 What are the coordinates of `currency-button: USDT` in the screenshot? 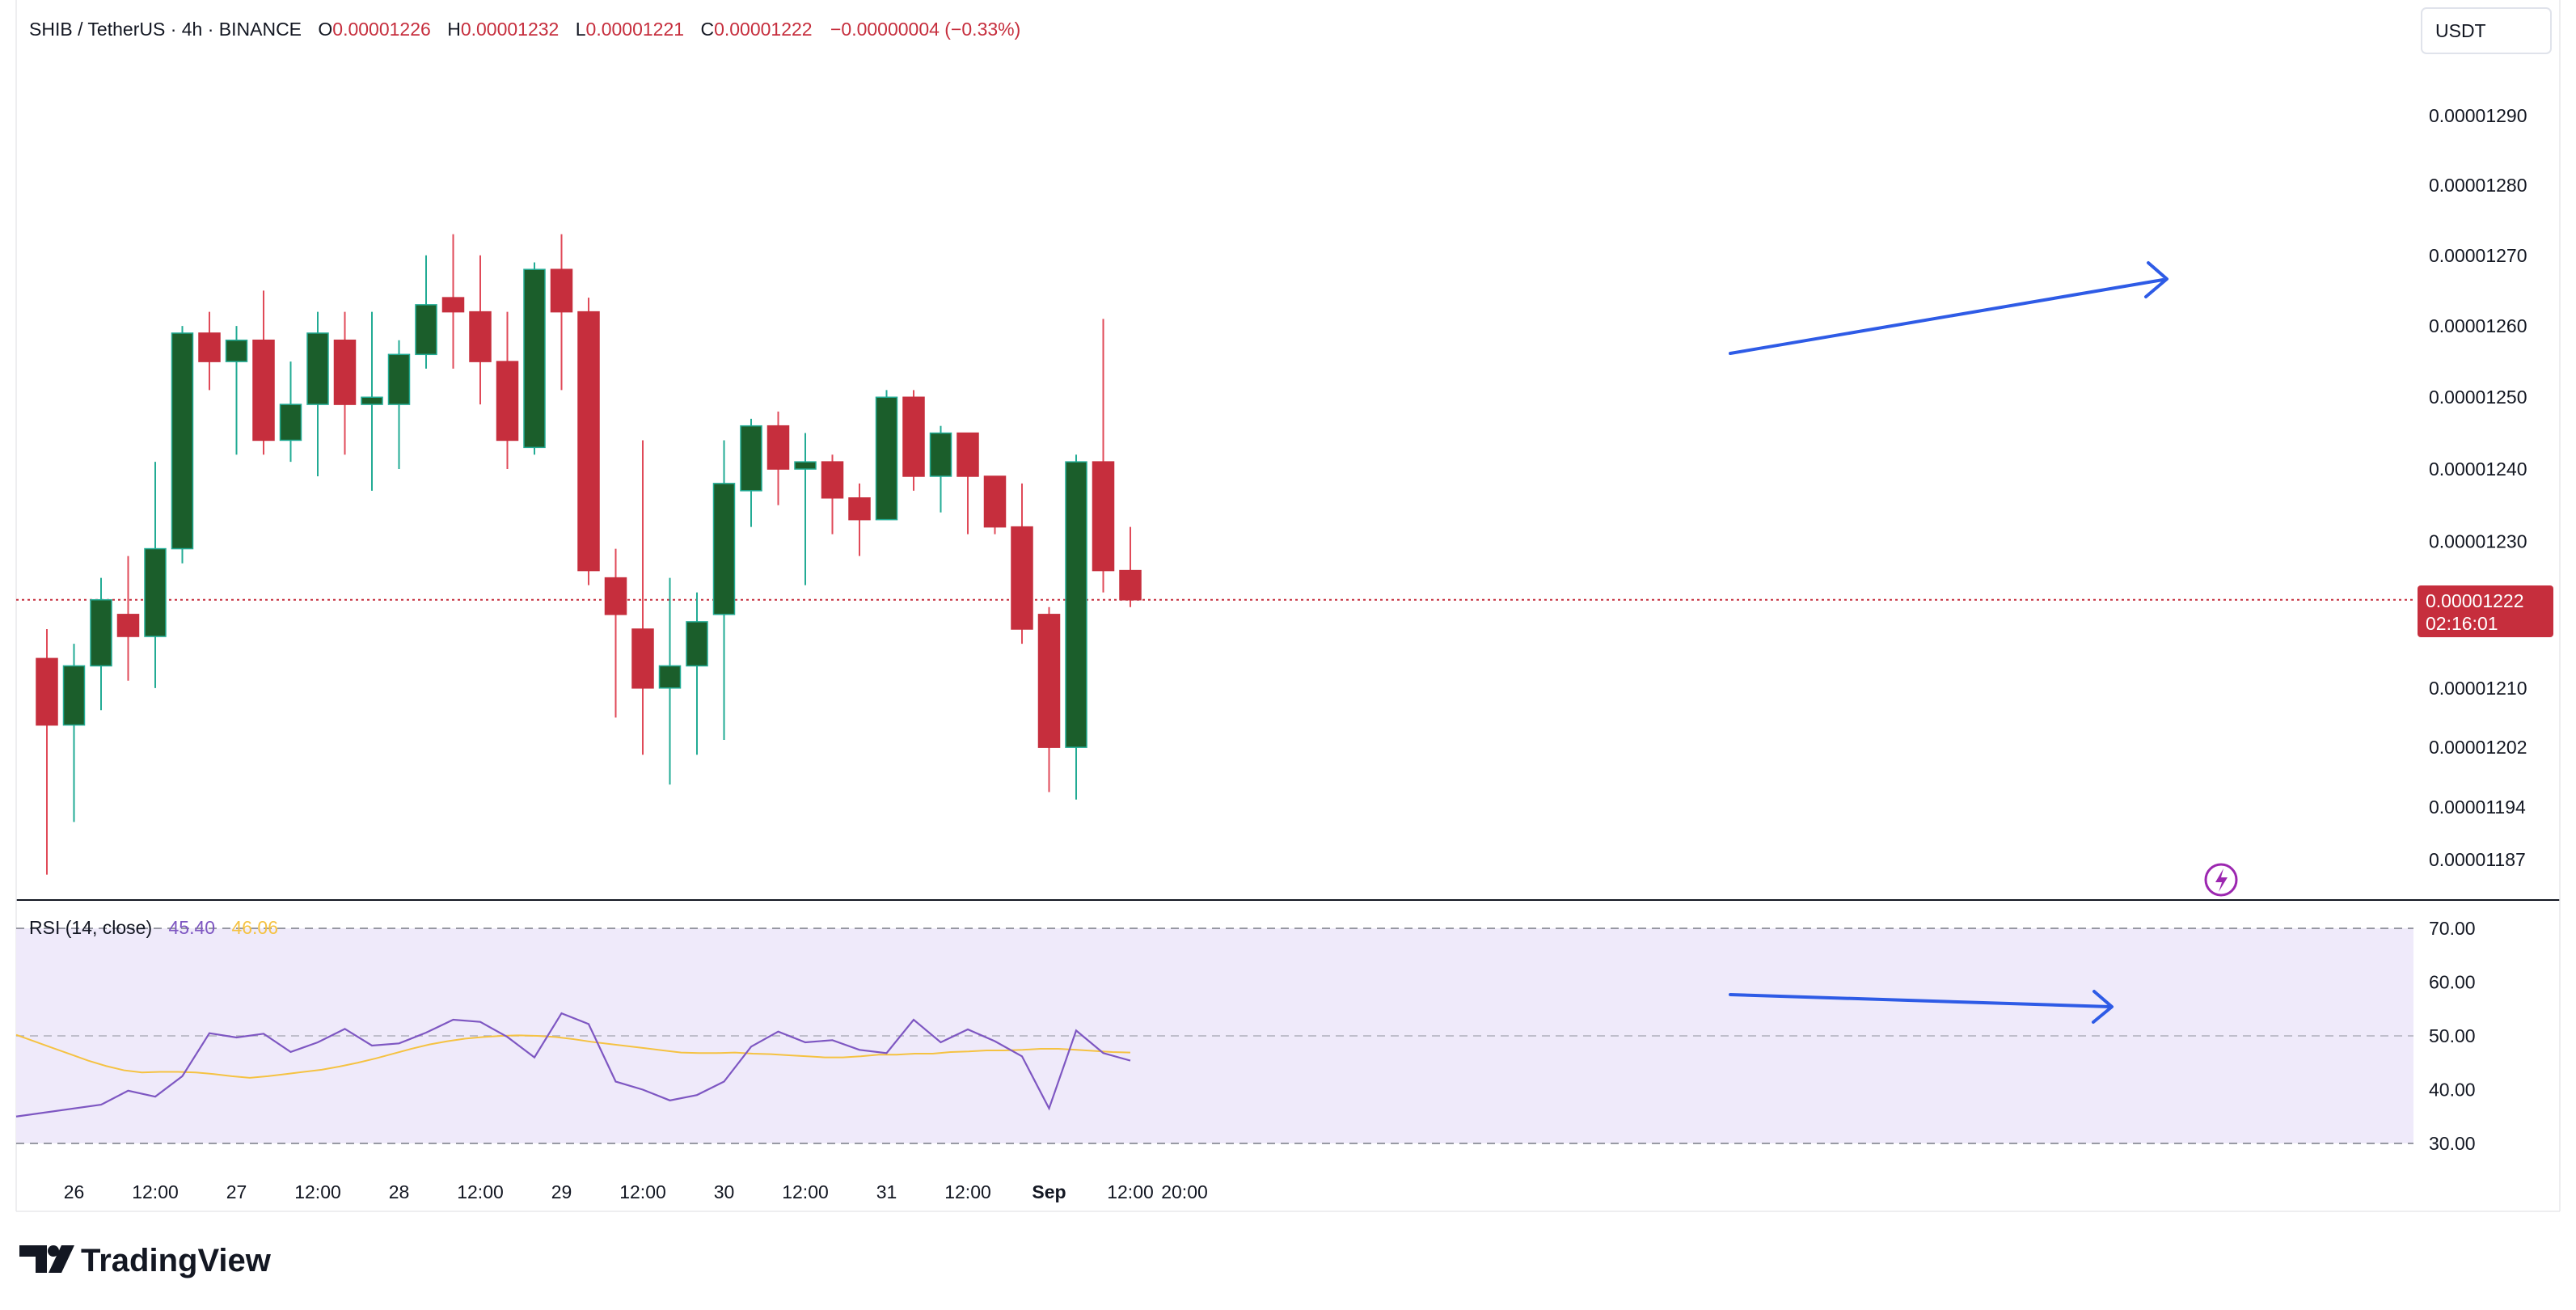 It's located at (2486, 30).